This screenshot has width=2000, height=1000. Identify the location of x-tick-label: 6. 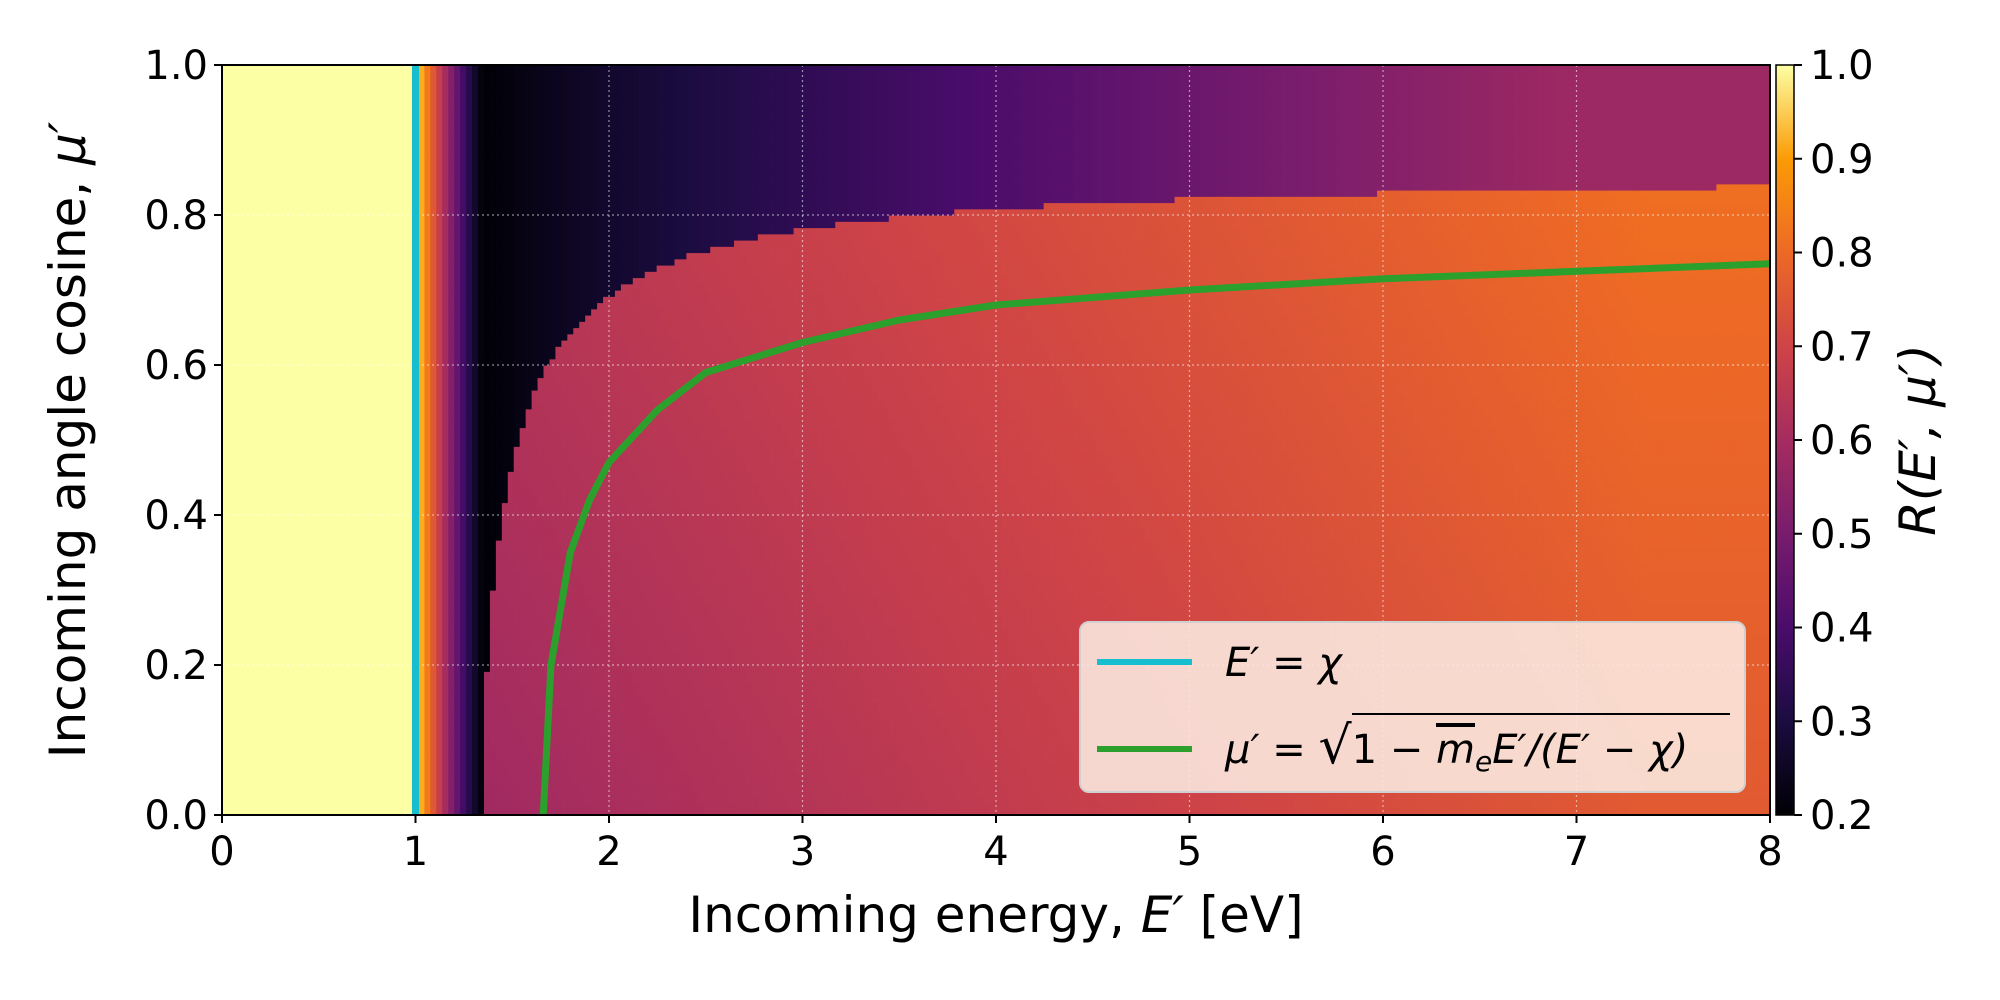
(1382, 852).